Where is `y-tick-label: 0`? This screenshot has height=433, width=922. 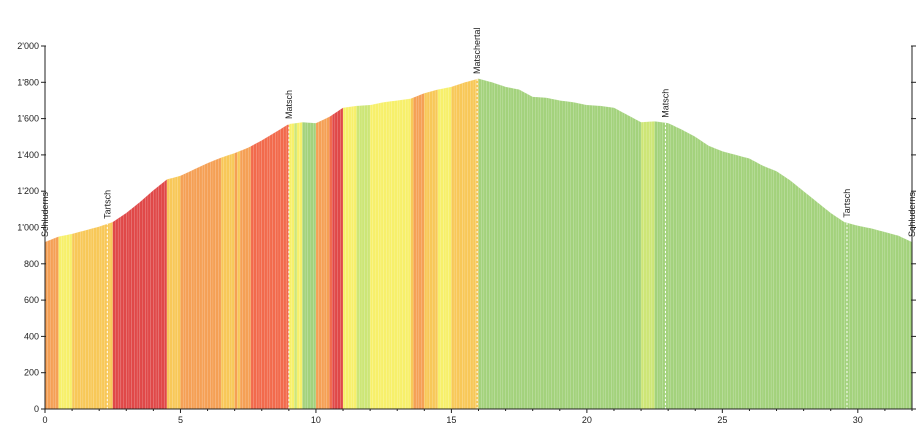
y-tick-label: 0 is located at coordinates (36, 409).